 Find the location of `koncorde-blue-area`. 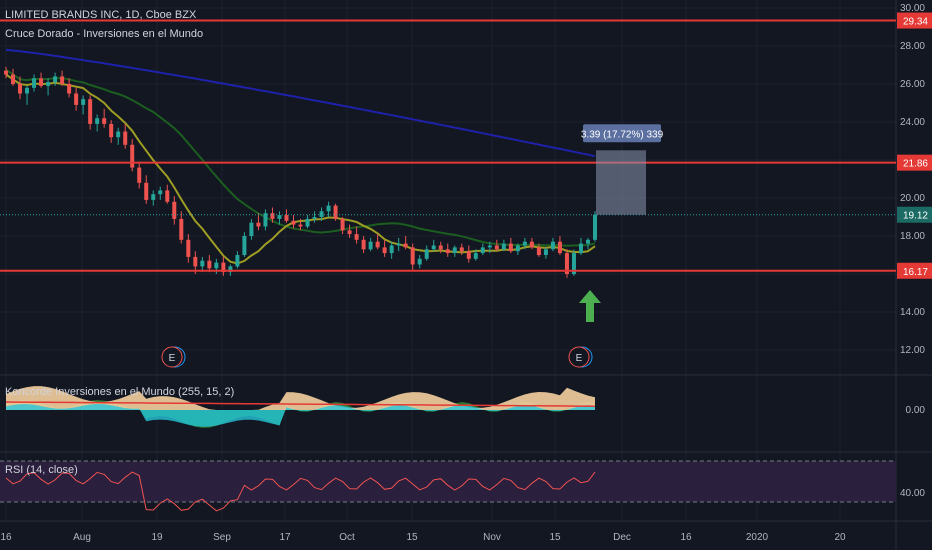

koncorde-blue-area is located at coordinates (300, 415).